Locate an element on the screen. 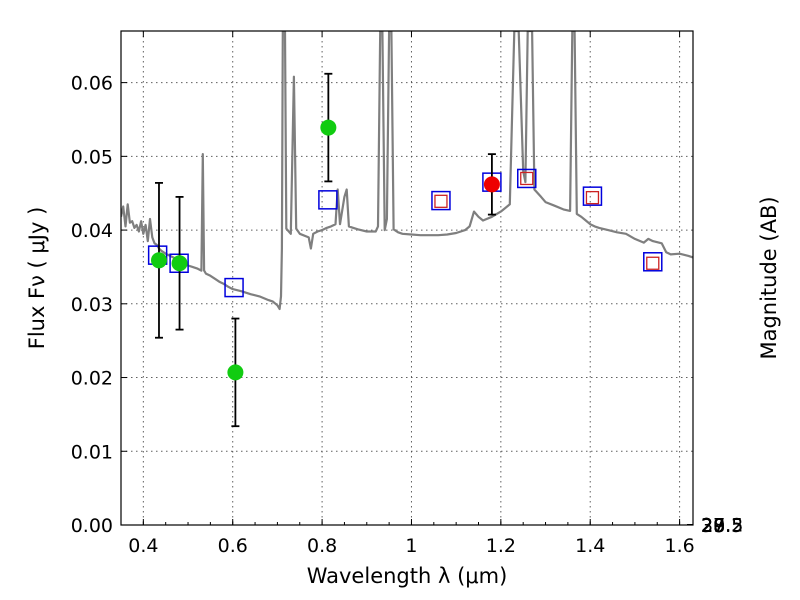  x-tick-label: 0.8 is located at coordinates (322, 546).